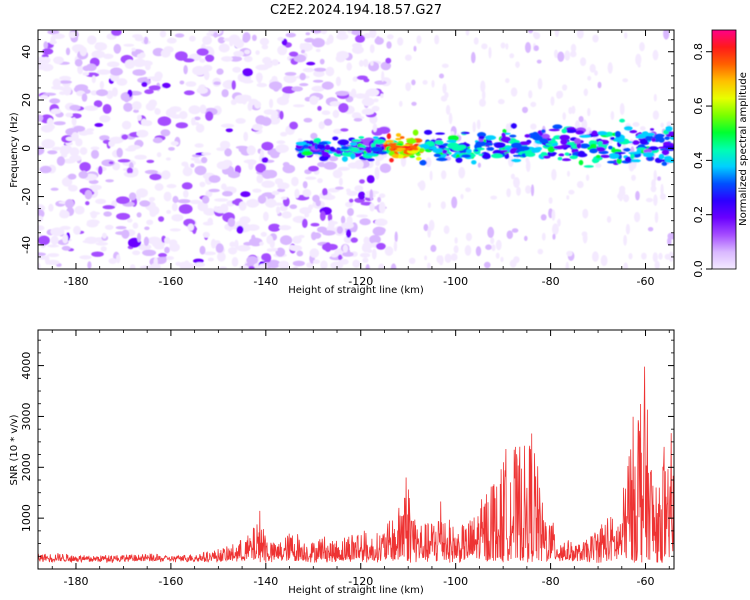 Image resolution: width=750 pixels, height=600 pixels. Describe the element at coordinates (551, 581) in the screenshot. I see `x-tick-label: -80` at that location.